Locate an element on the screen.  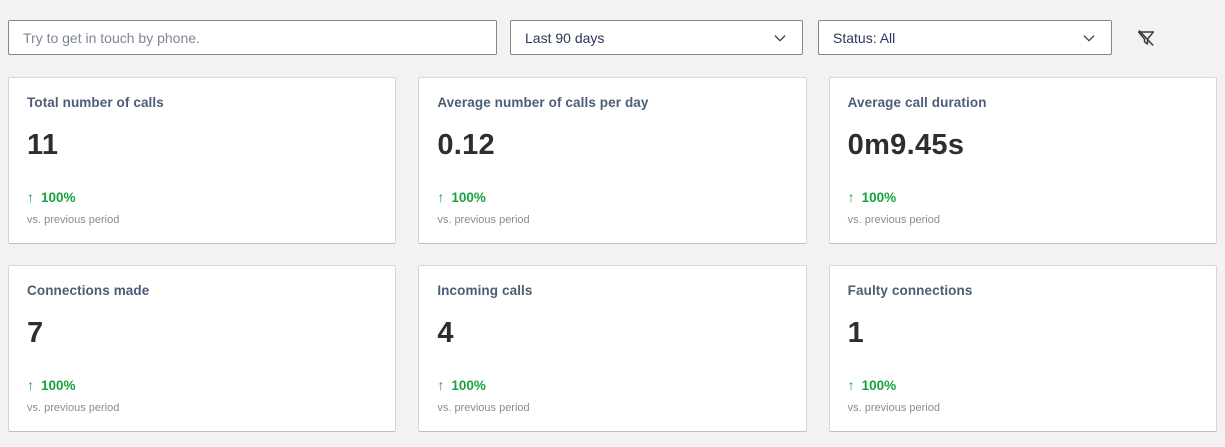
card-value: 11 is located at coordinates (43, 145).